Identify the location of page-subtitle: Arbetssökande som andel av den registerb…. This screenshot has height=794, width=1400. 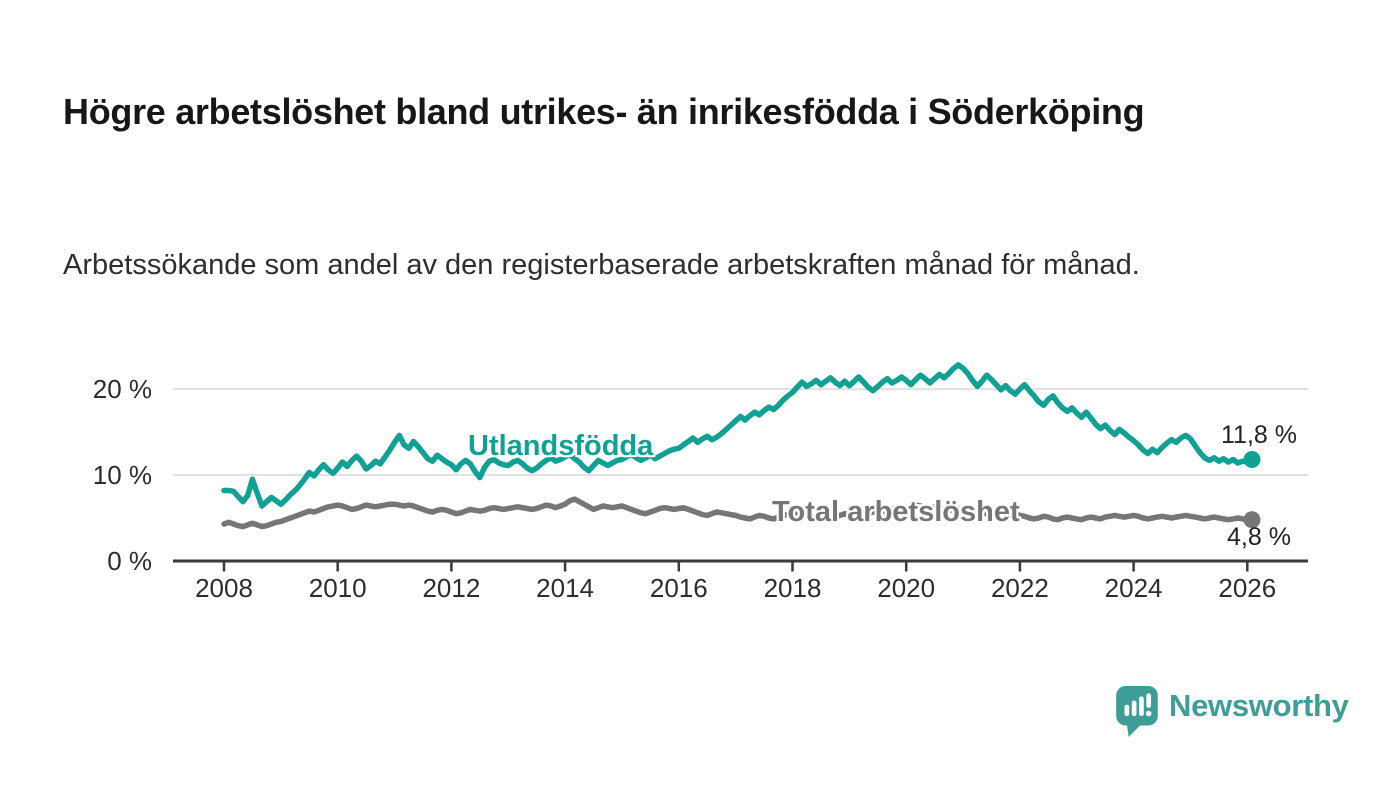
(601, 265).